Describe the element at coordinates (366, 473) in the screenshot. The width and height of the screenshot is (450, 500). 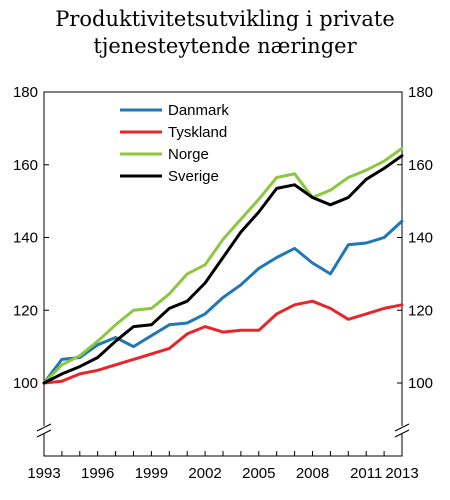
I see `x-tick-label: 2011` at that location.